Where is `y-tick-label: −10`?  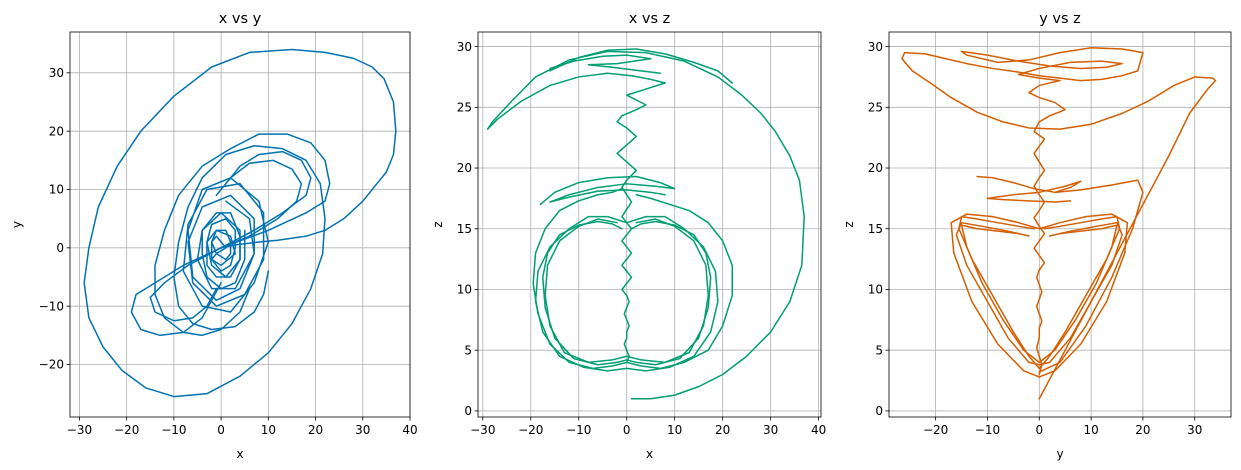
y-tick-label: −10 is located at coordinates (51, 306).